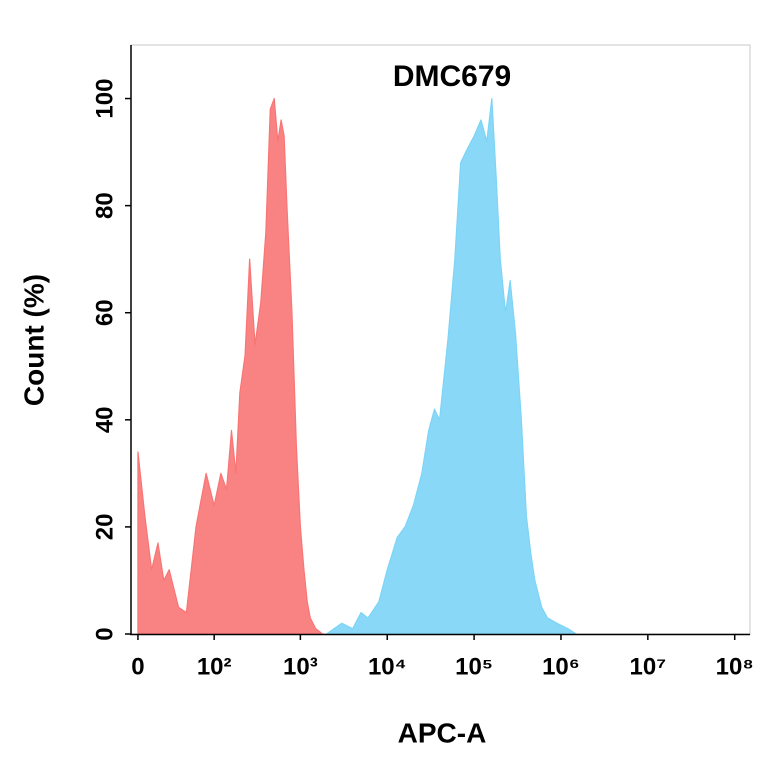  I want to click on y-axis-label: Count (%), so click(33, 340).